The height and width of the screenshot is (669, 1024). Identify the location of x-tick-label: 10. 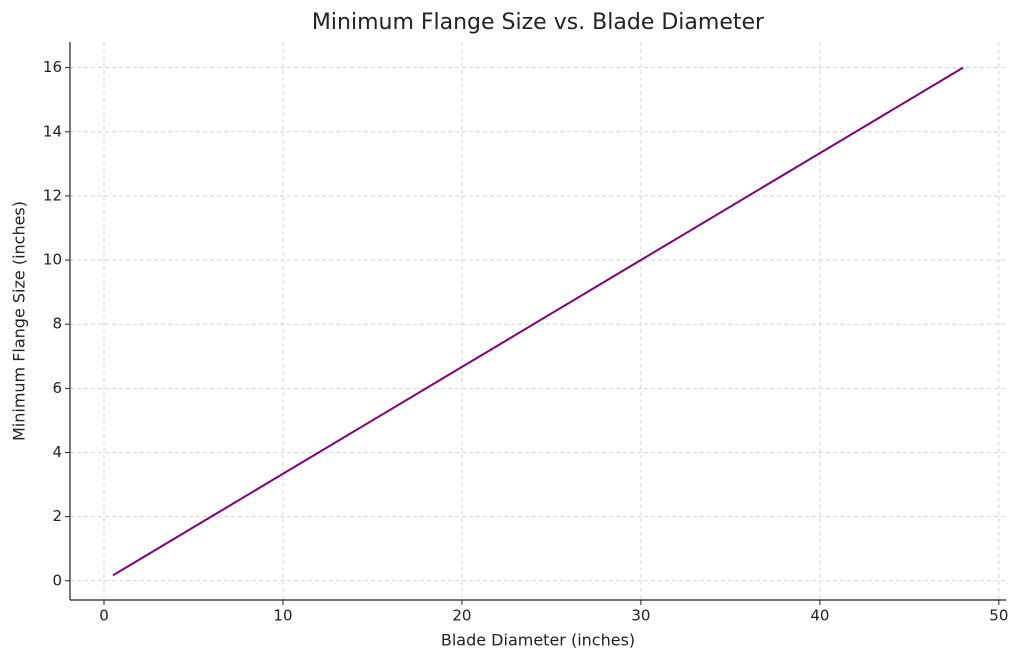
(282, 616).